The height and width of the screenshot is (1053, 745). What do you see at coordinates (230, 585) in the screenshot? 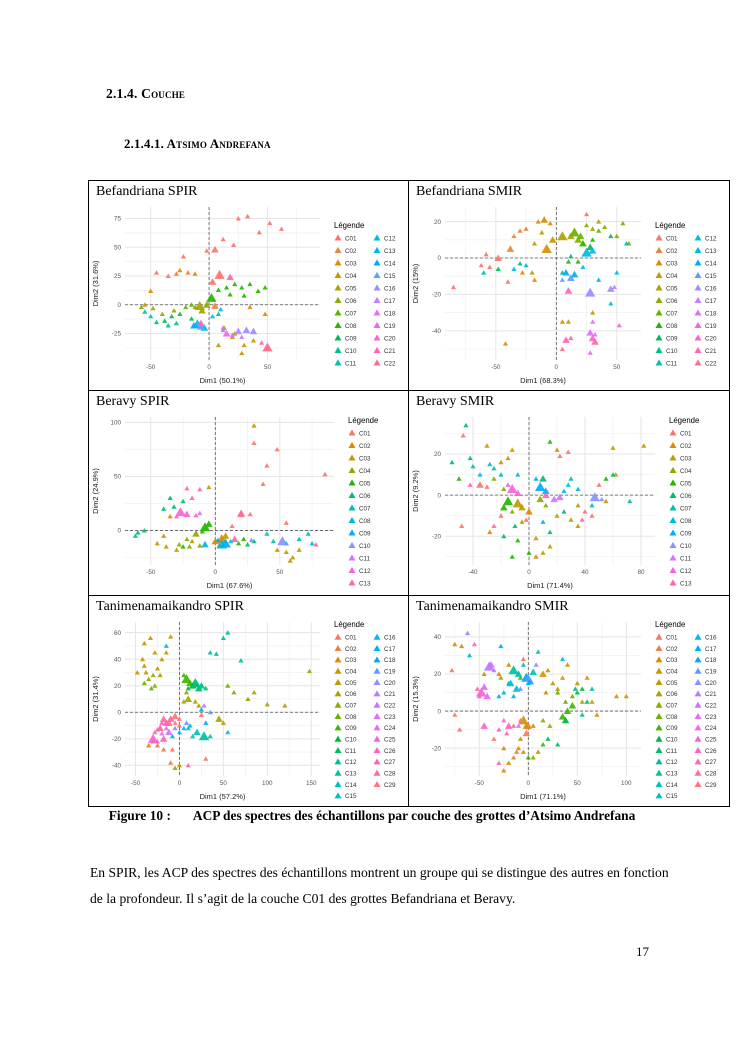
I see `x-axis-label: Dim1 (67.6%)` at bounding box center [230, 585].